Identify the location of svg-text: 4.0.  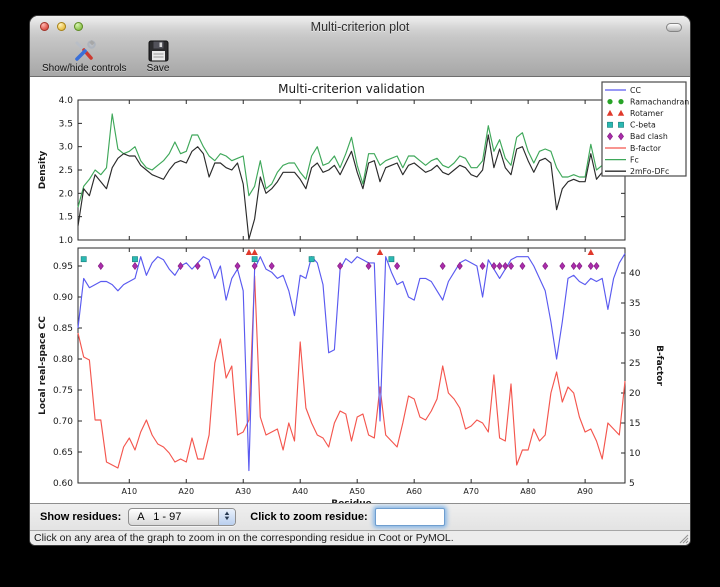
(66, 101).